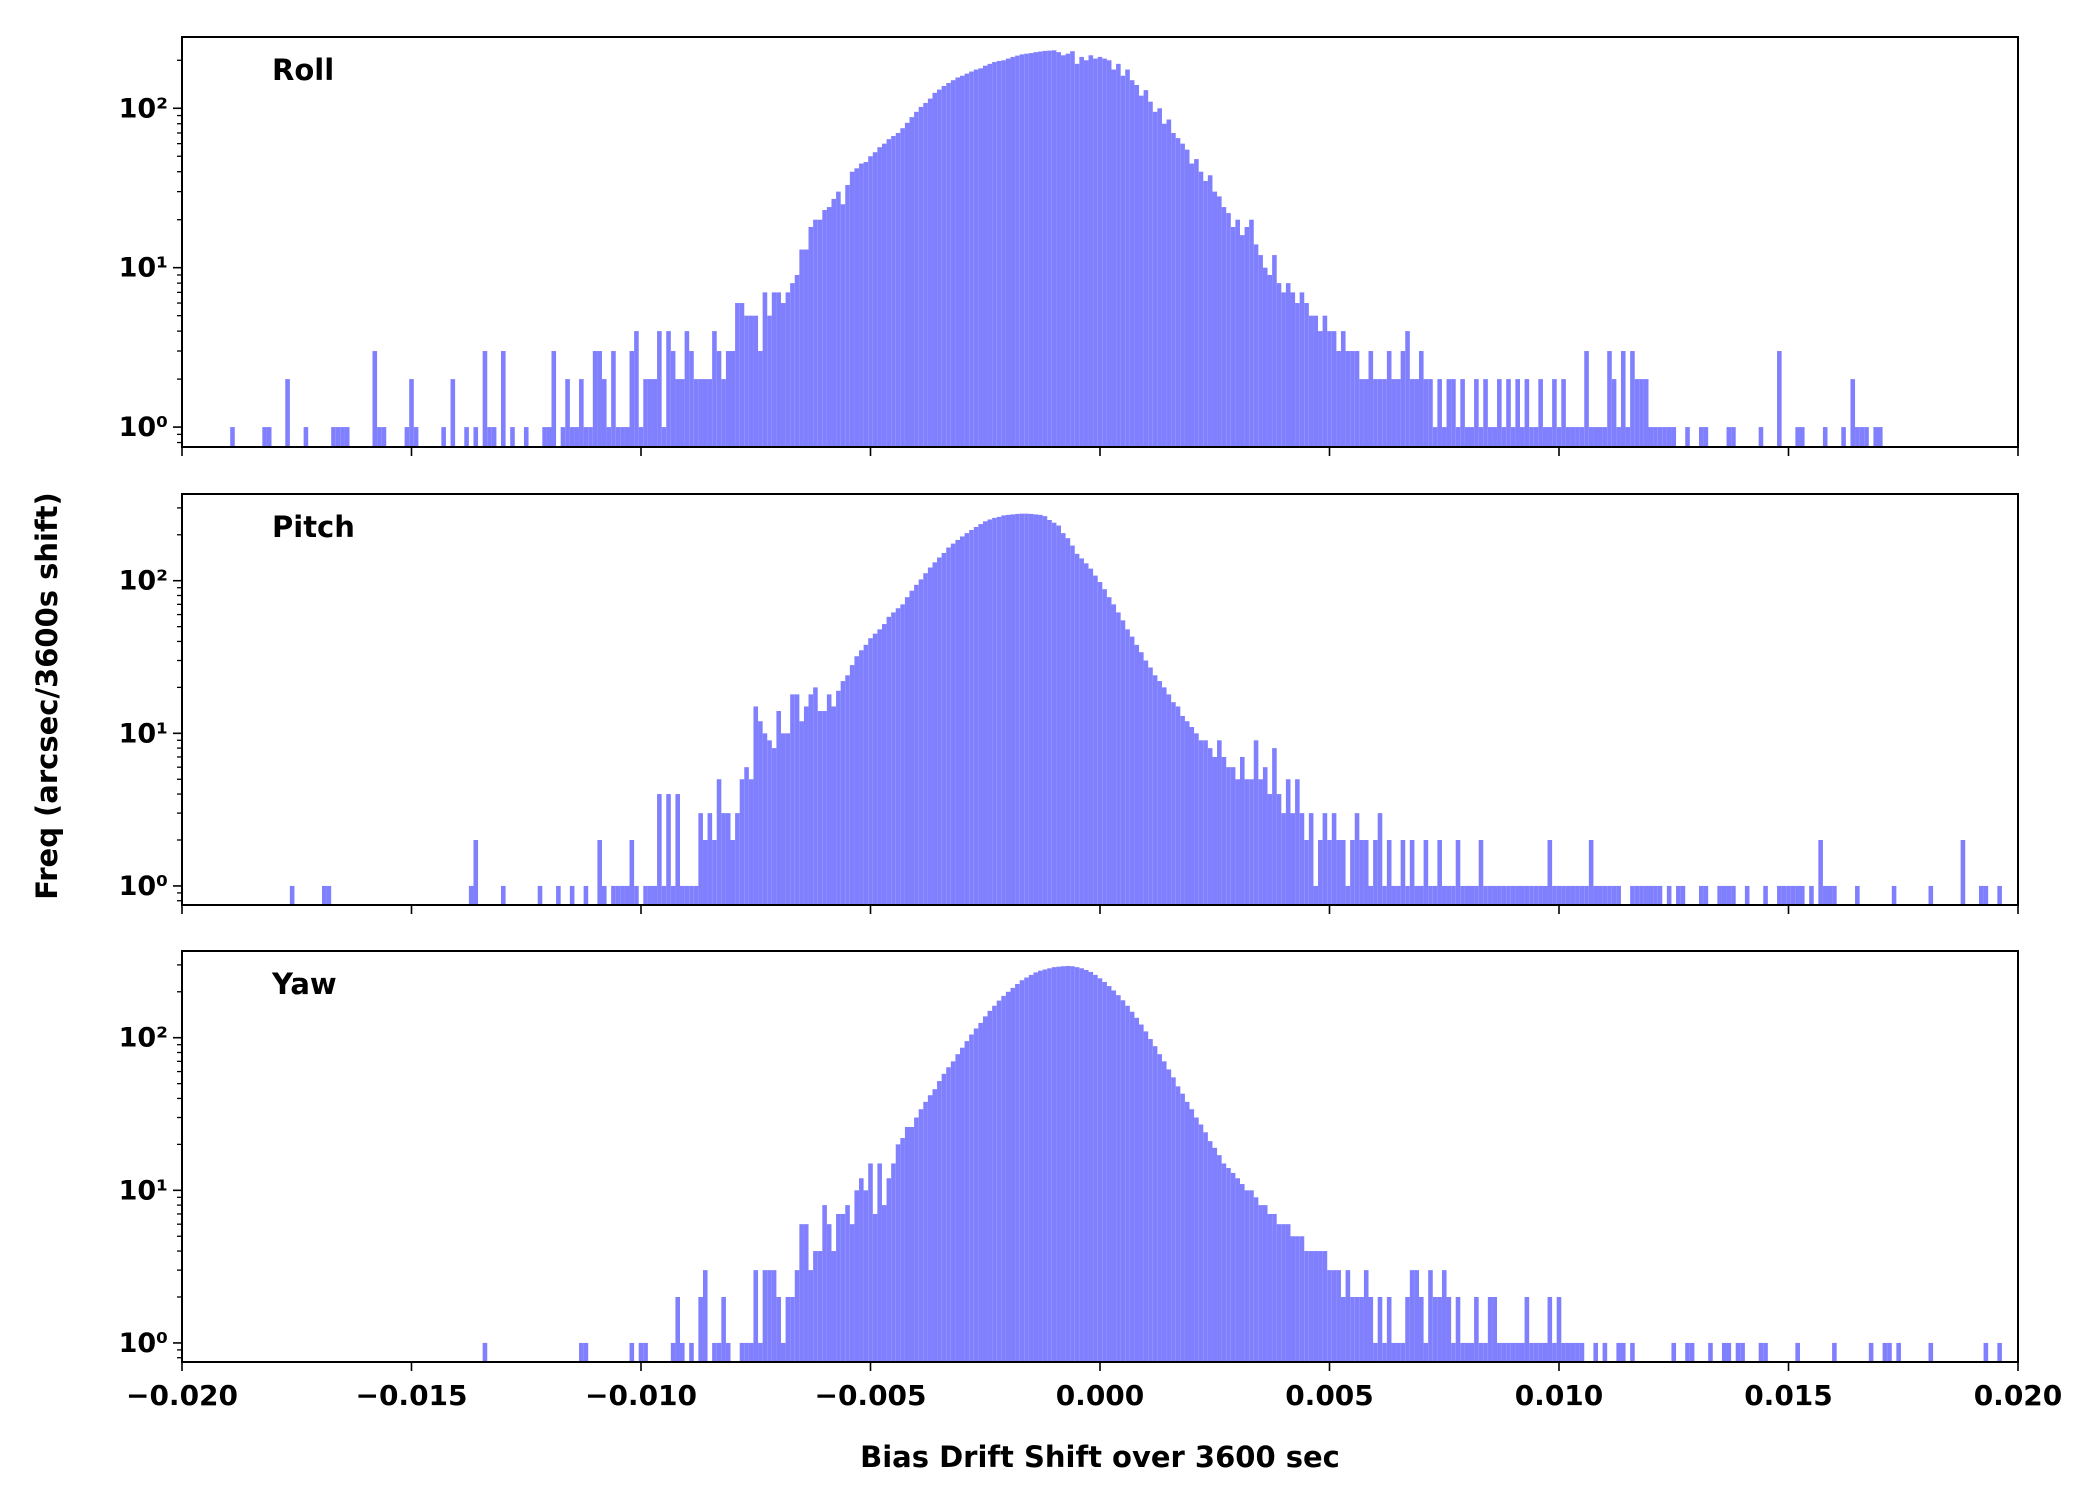 Image resolution: width=2100 pixels, height=1500 pixels. Describe the element at coordinates (870, 1395) in the screenshot. I see `x-tick-label: −0.005` at that location.